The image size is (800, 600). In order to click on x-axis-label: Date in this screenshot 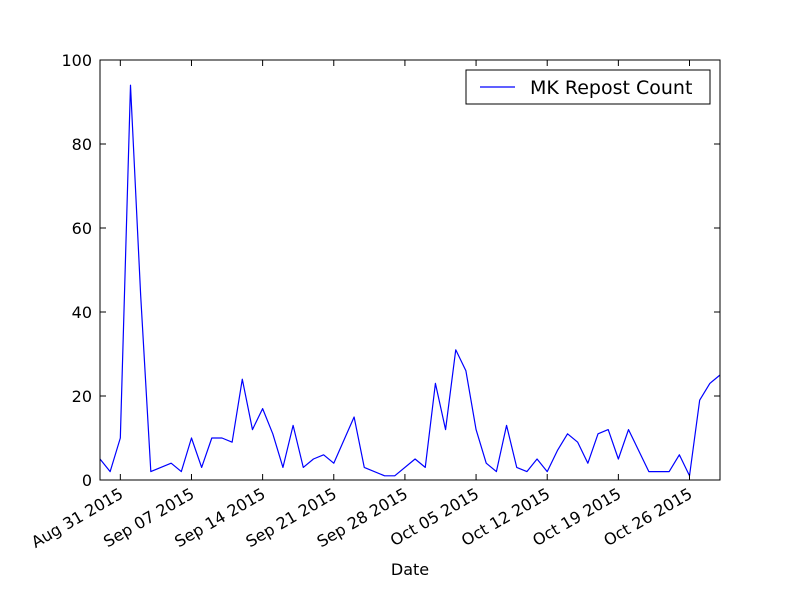, I will do `click(410, 569)`.